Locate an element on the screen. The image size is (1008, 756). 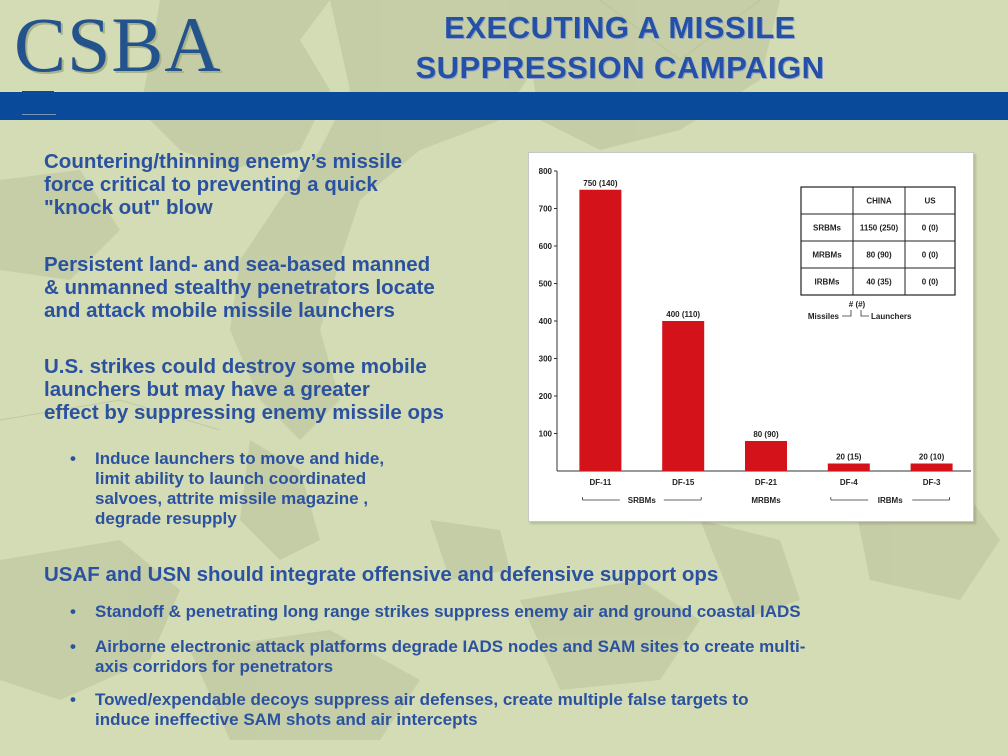
legend-connector-right is located at coordinates (864, 313).